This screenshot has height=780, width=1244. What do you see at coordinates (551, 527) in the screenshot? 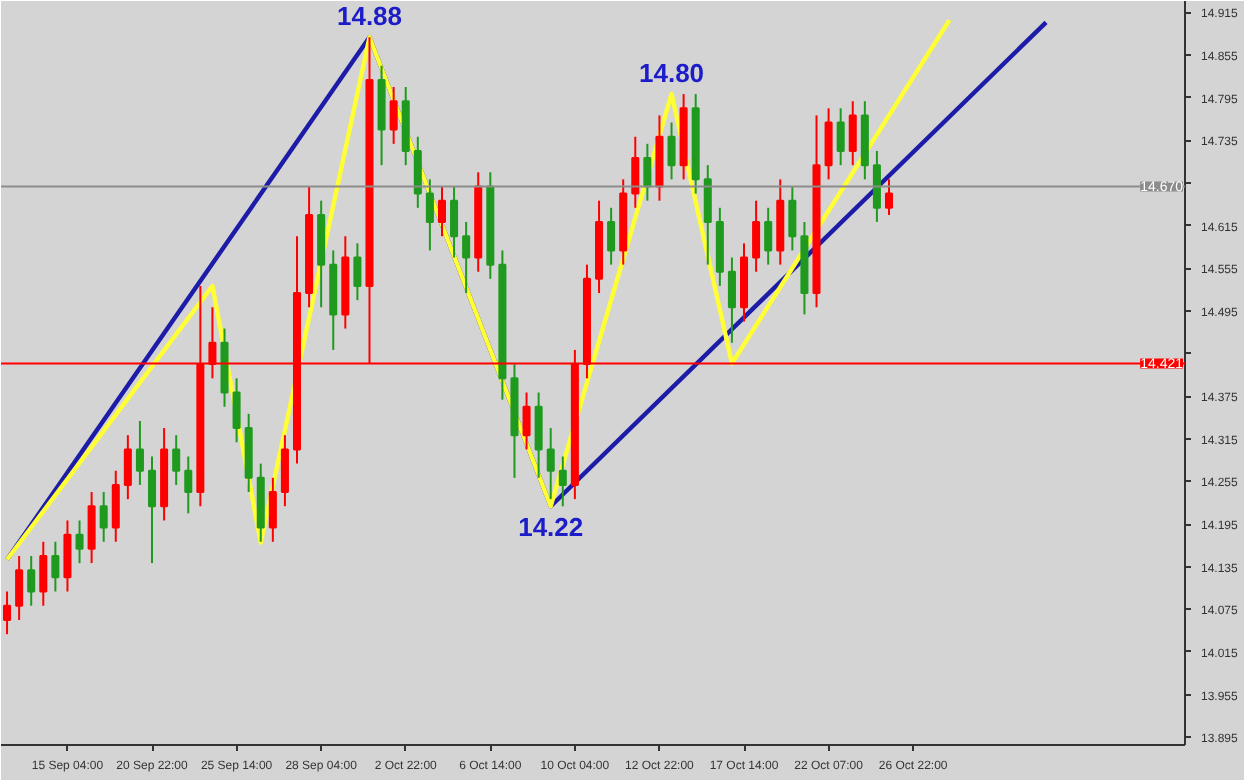
I see `annotation: 14.22` at bounding box center [551, 527].